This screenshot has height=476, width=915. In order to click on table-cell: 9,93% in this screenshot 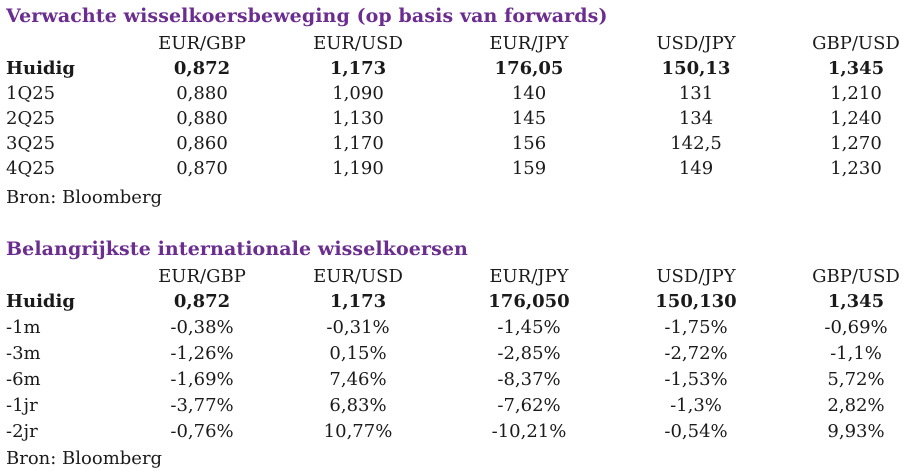, I will do `click(856, 431)`.